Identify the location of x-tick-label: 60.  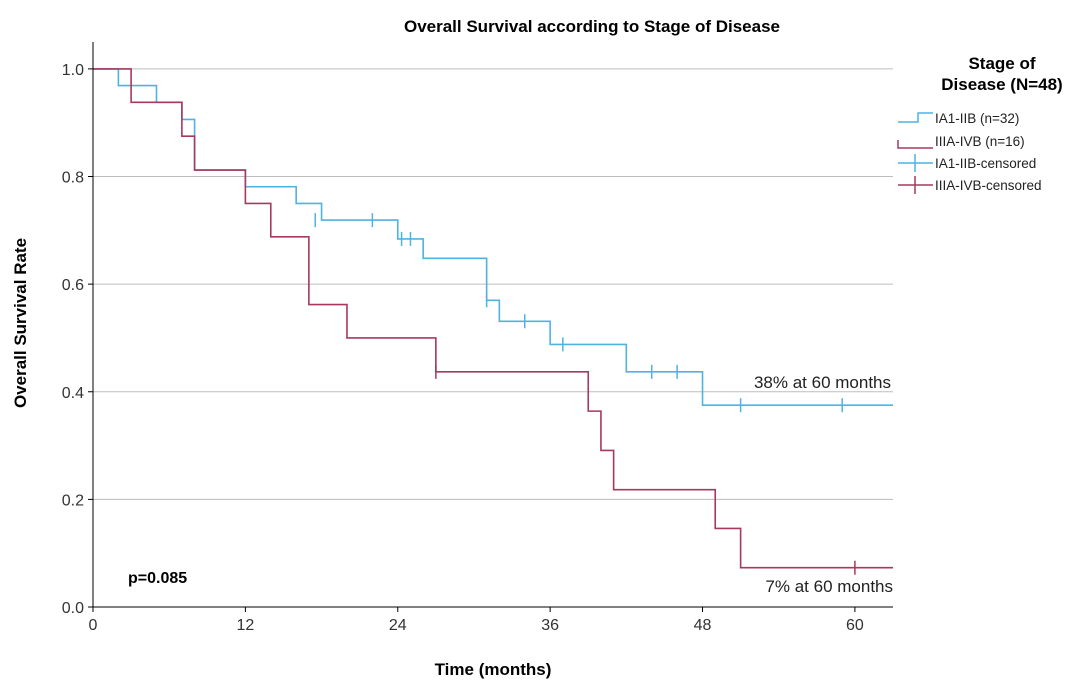
(855, 625).